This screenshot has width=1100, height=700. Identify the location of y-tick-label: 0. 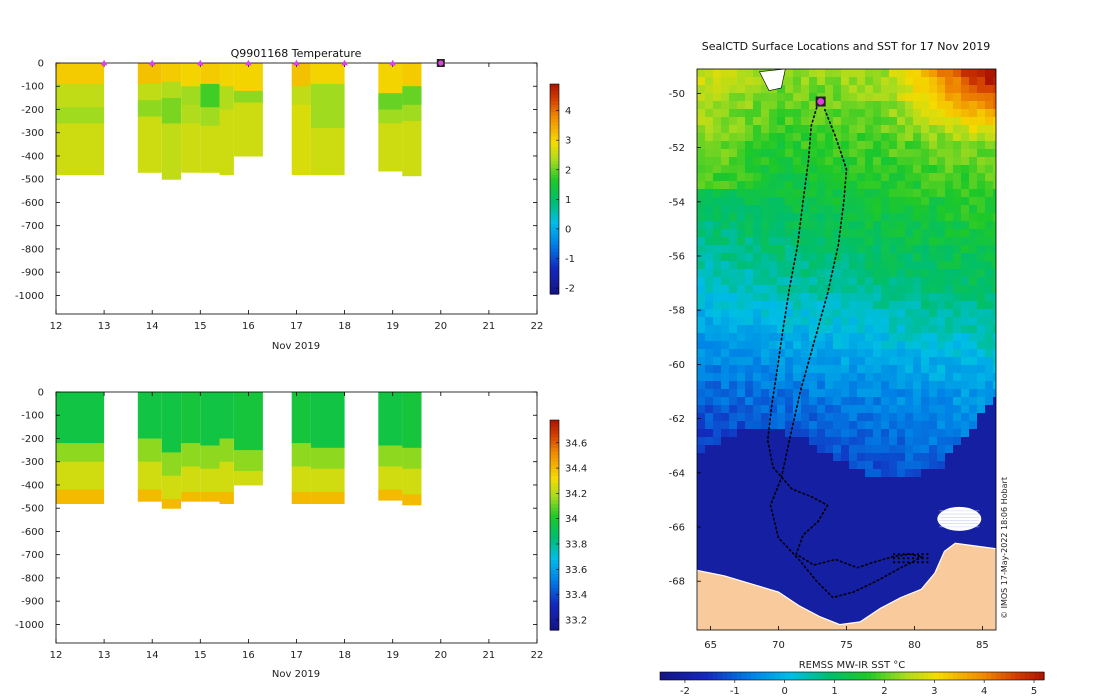
(41, 393).